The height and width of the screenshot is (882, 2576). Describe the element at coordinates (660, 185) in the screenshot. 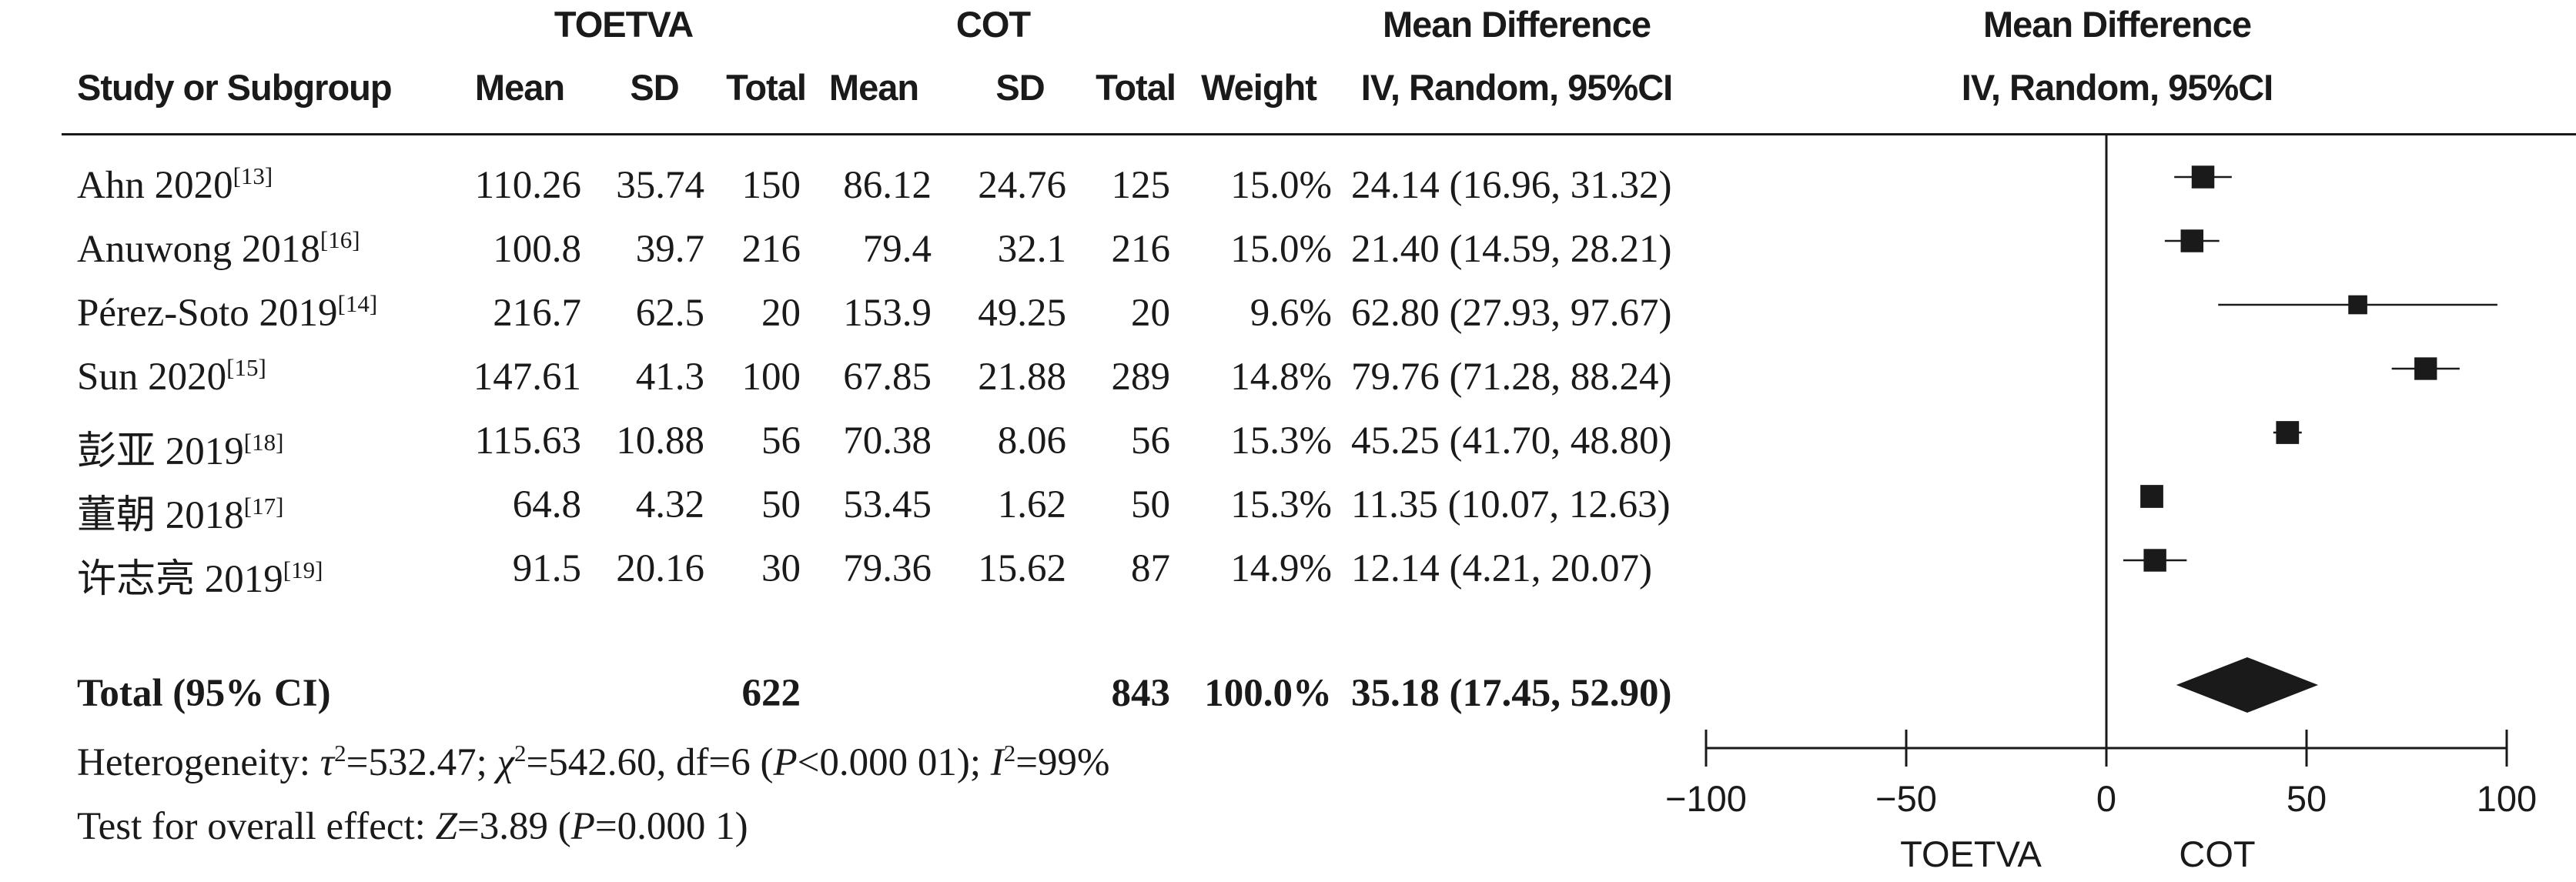

I see `sd-toetva: 35.74` at that location.